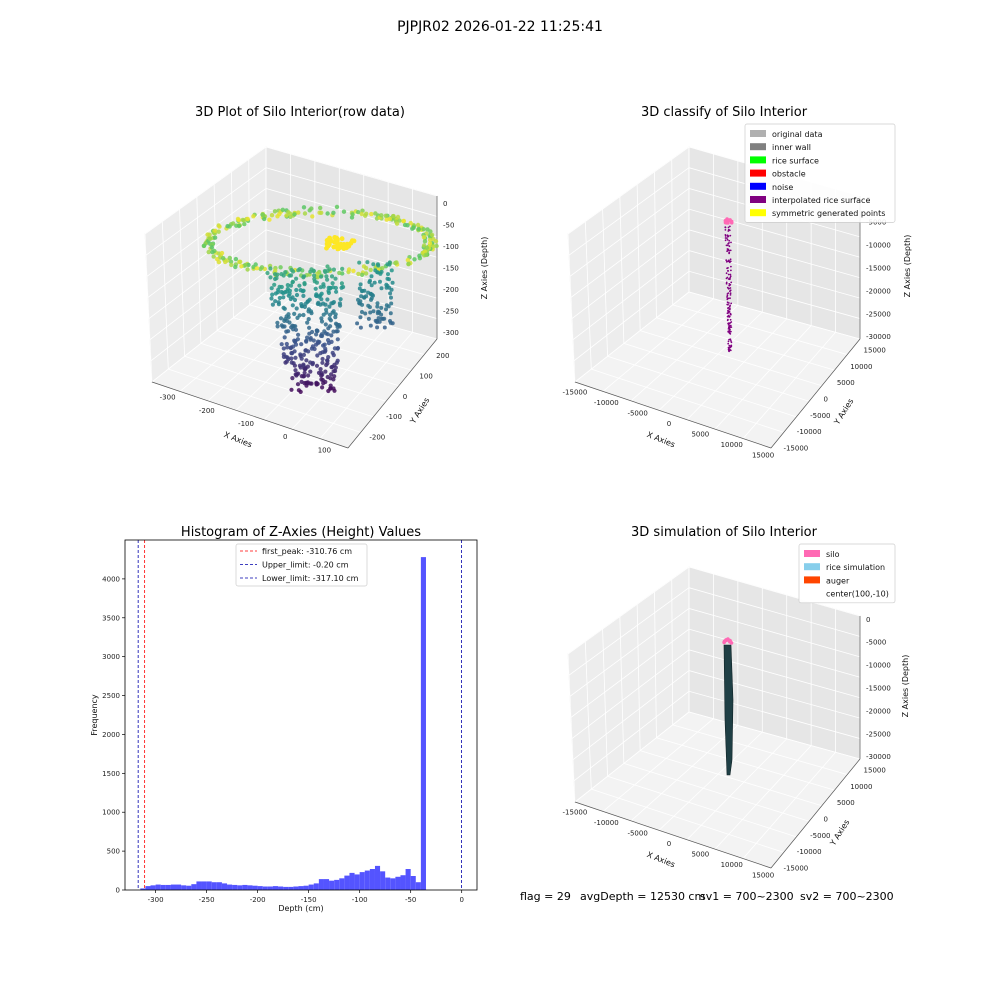 This screenshot has height=1000, width=1000. Describe the element at coordinates (264, 400) in the screenshot. I see `panel-raw-3d-grid-line` at that location.